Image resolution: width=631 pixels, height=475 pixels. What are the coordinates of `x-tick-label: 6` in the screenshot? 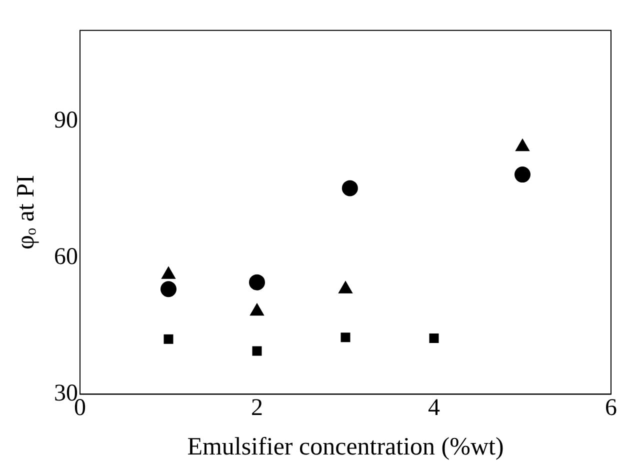 It's located at (611, 407).